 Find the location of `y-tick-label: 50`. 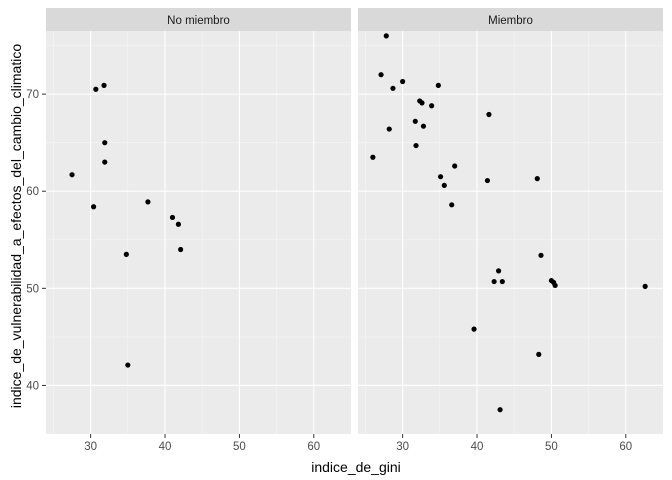

y-tick-label: 50 is located at coordinates (32, 289).